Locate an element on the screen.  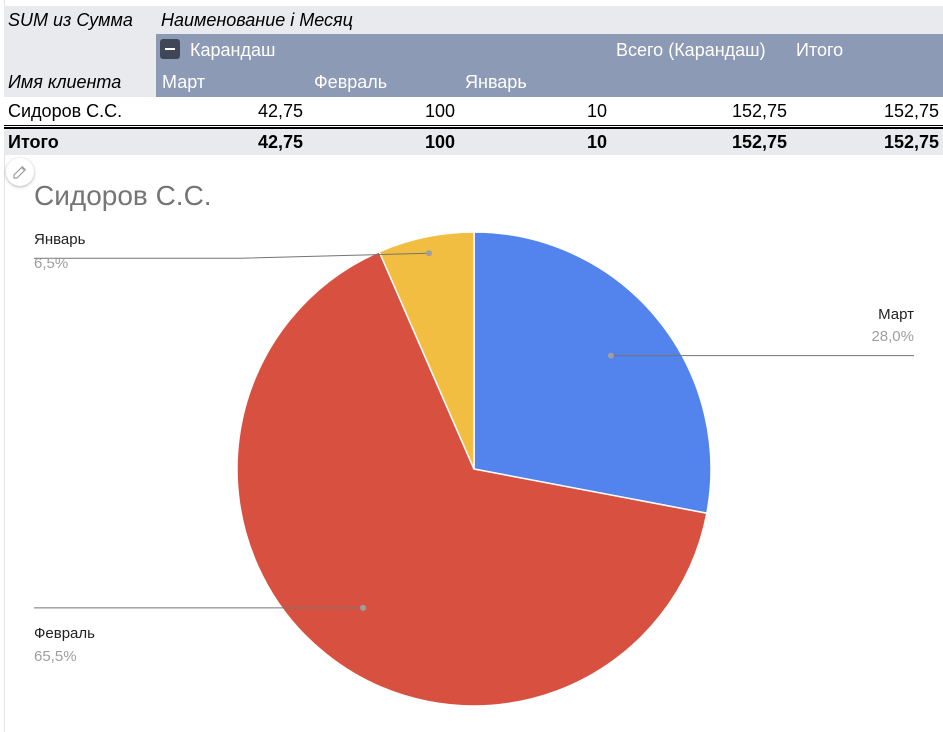
pivot-title-row: SUM из Сумма Наименование і Месяц is located at coordinates (473, 20).